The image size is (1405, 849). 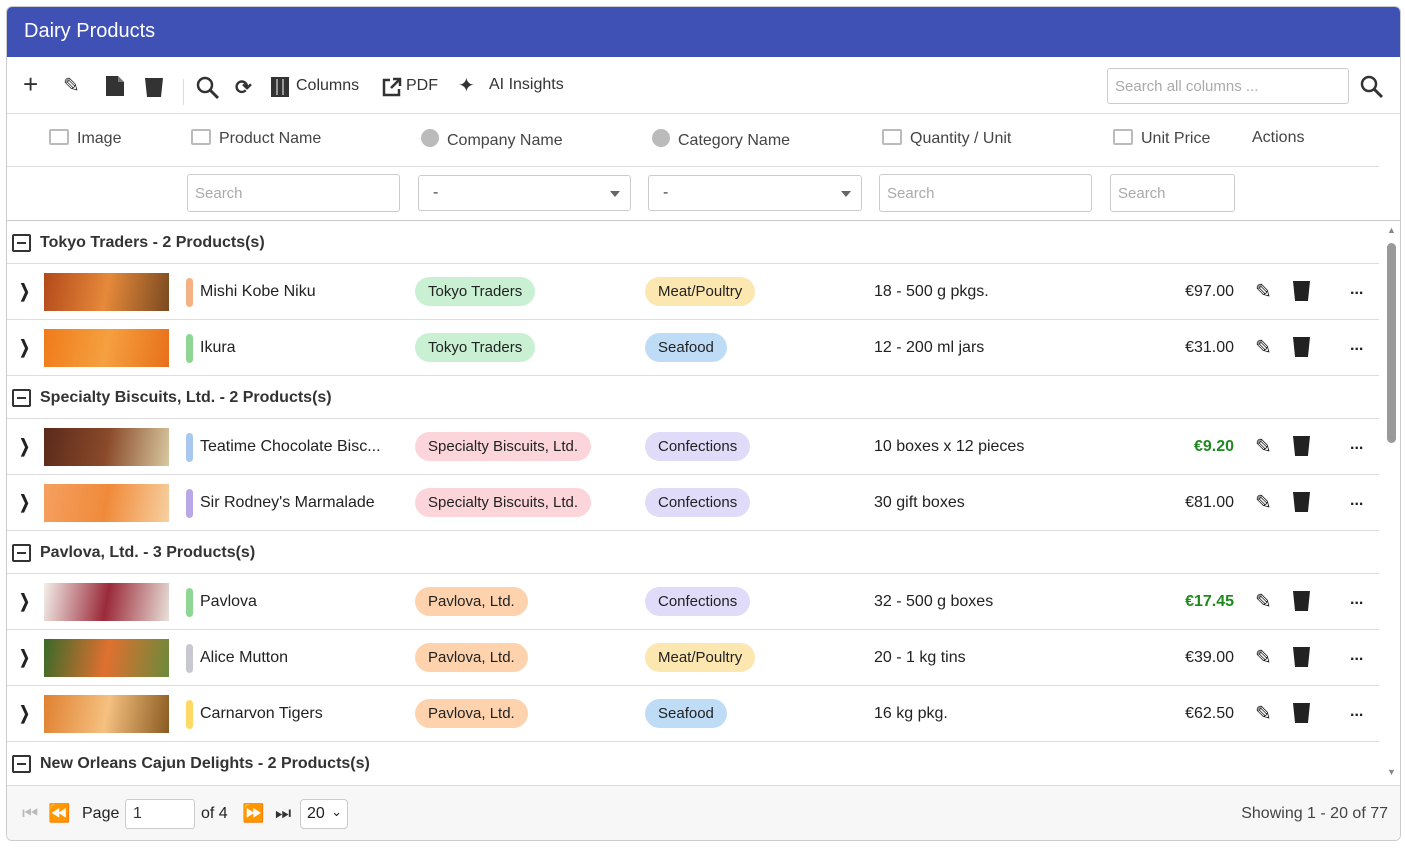 What do you see at coordinates (283, 813) in the screenshot?
I see `last-page: ⏭` at bounding box center [283, 813].